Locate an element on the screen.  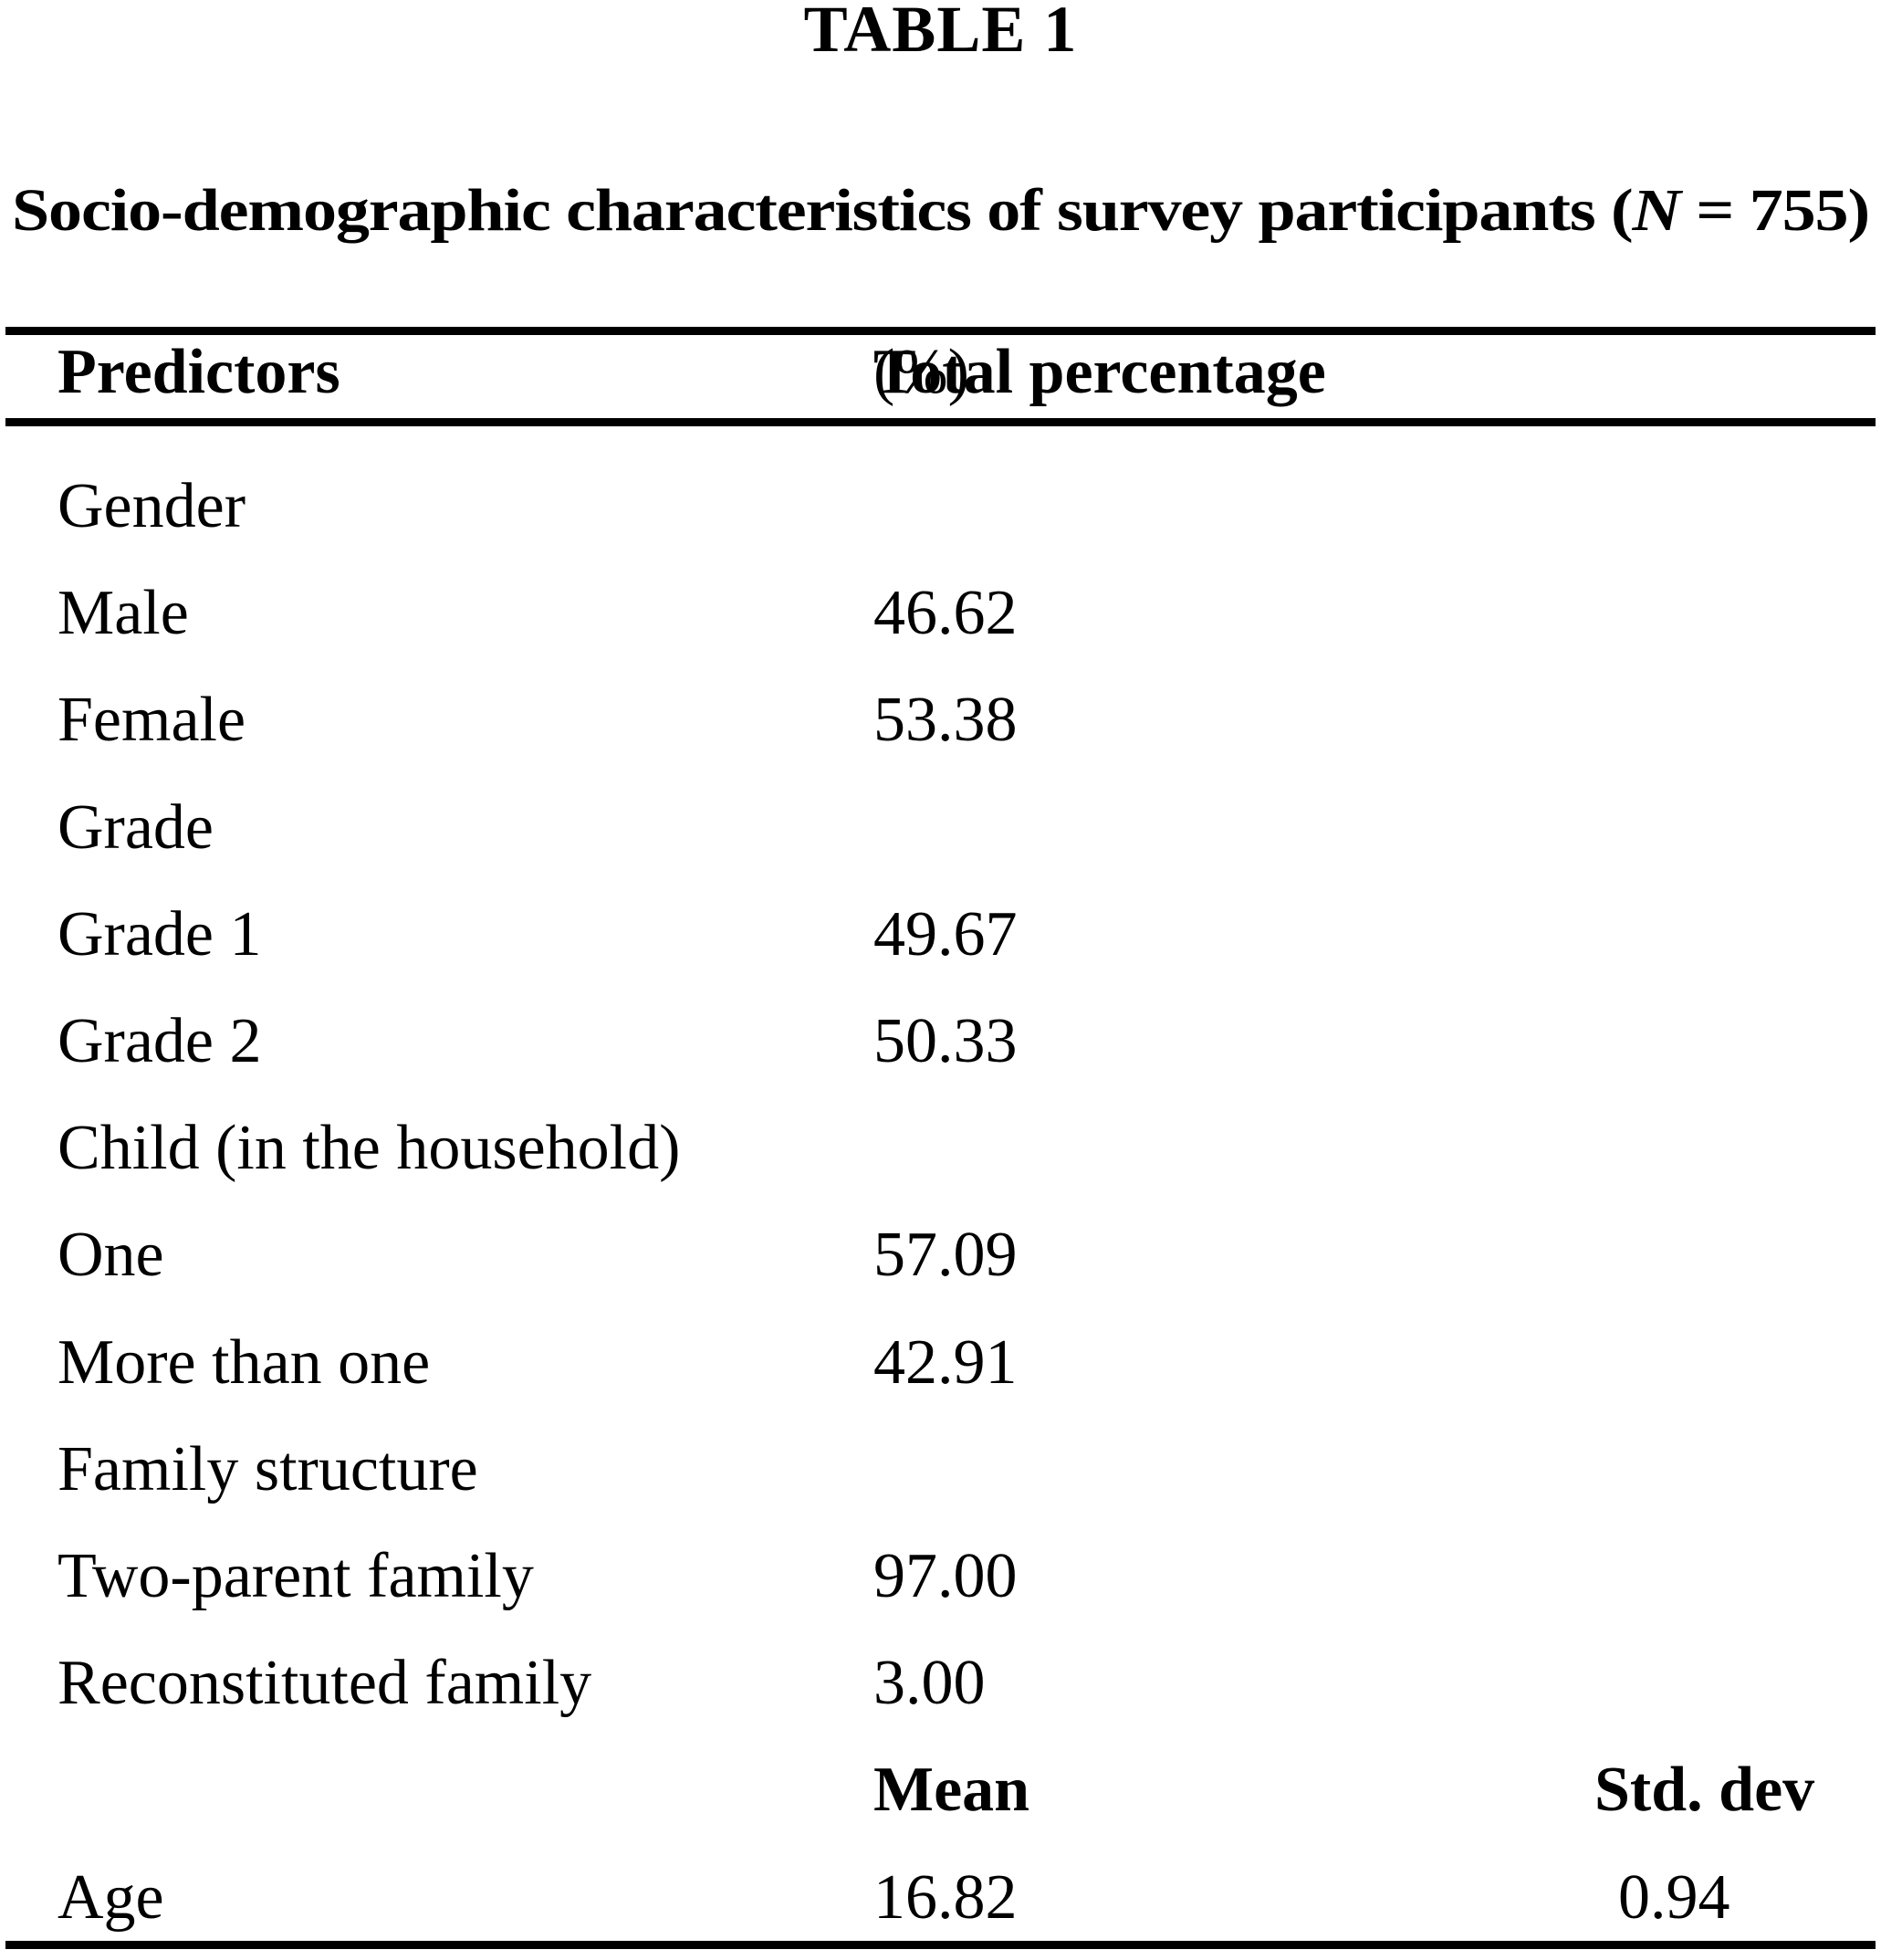
table-row: Age 16.82 0.94 is located at coordinates (940, 1911).